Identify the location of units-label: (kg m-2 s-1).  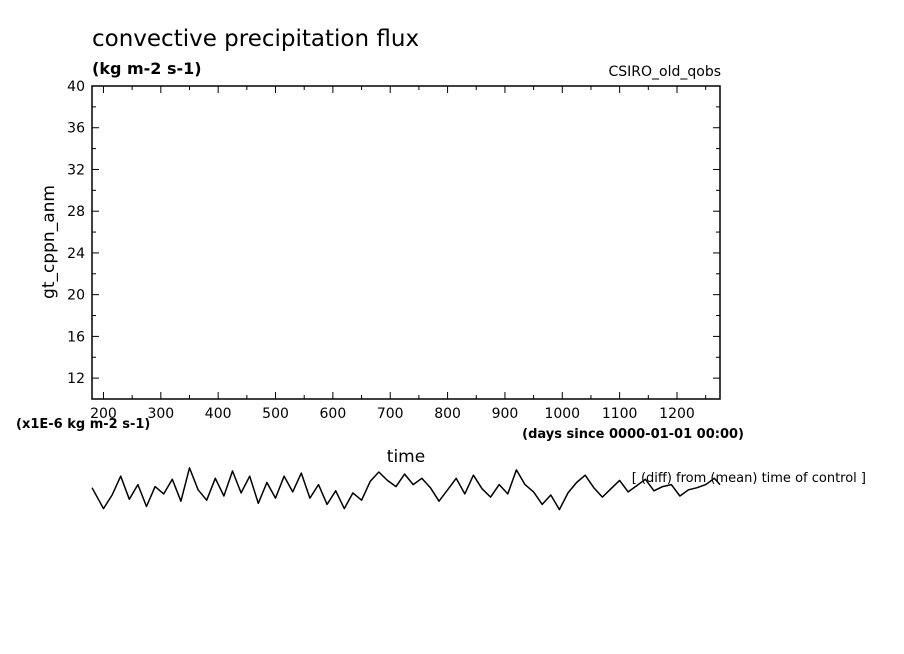
(147, 68).